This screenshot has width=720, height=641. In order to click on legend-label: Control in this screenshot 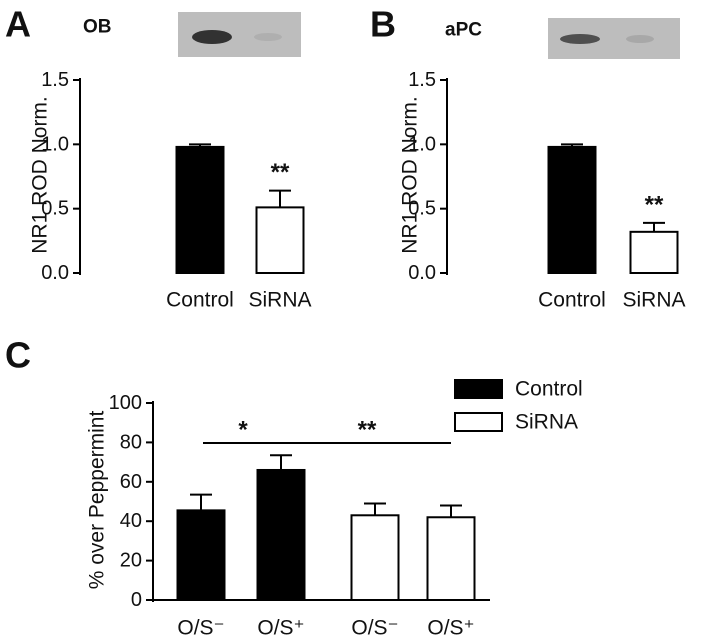, I will do `click(549, 389)`.